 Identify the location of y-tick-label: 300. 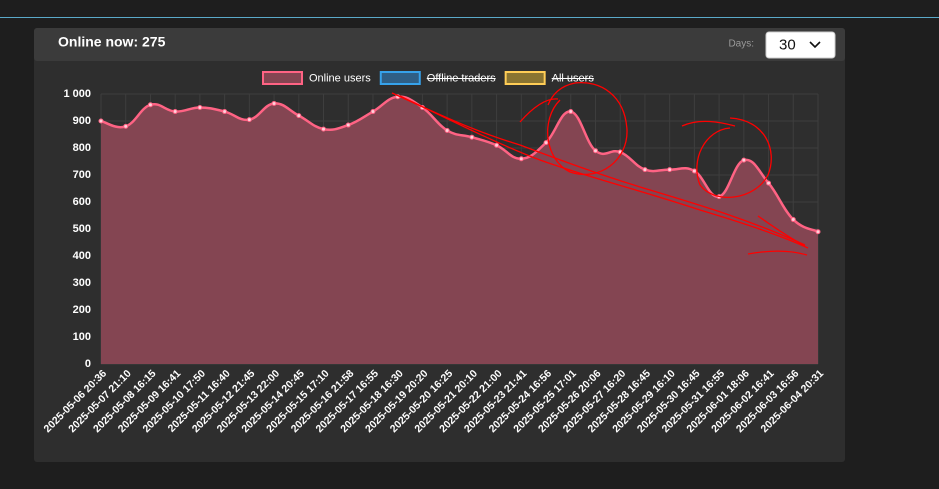
(82, 283).